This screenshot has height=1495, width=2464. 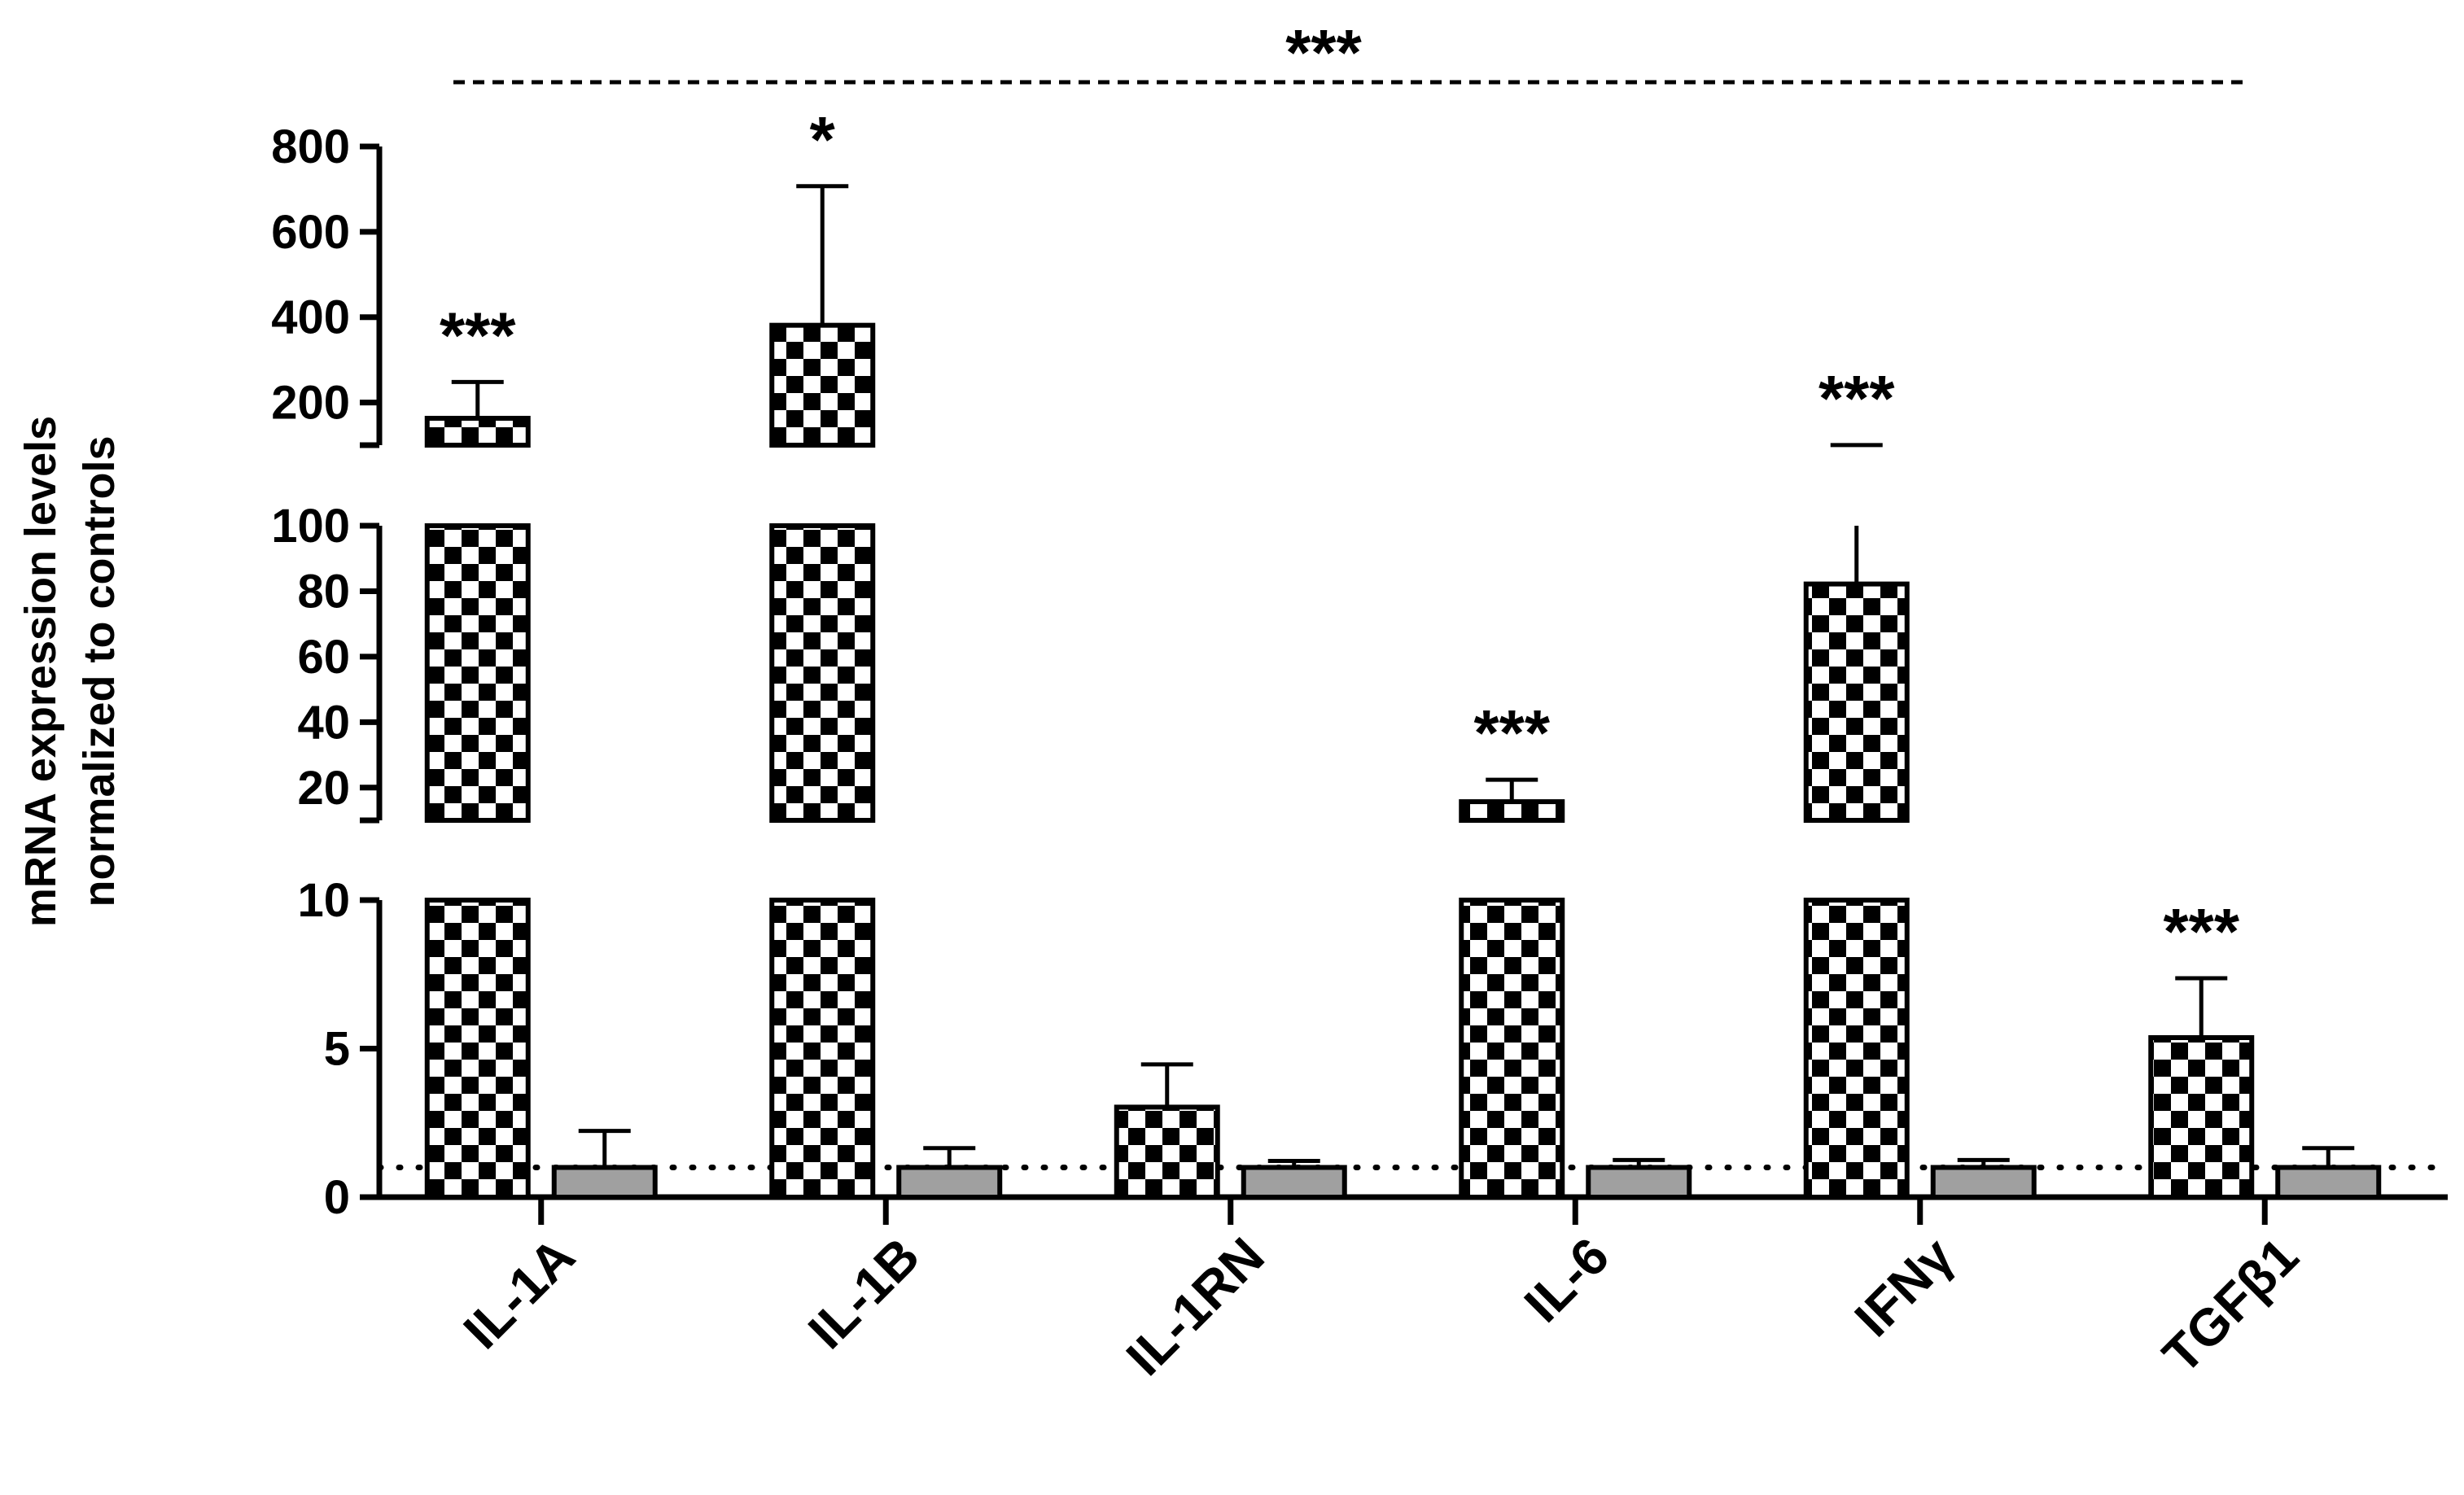 What do you see at coordinates (310, 403) in the screenshot?
I see `y-tick-label: 200` at bounding box center [310, 403].